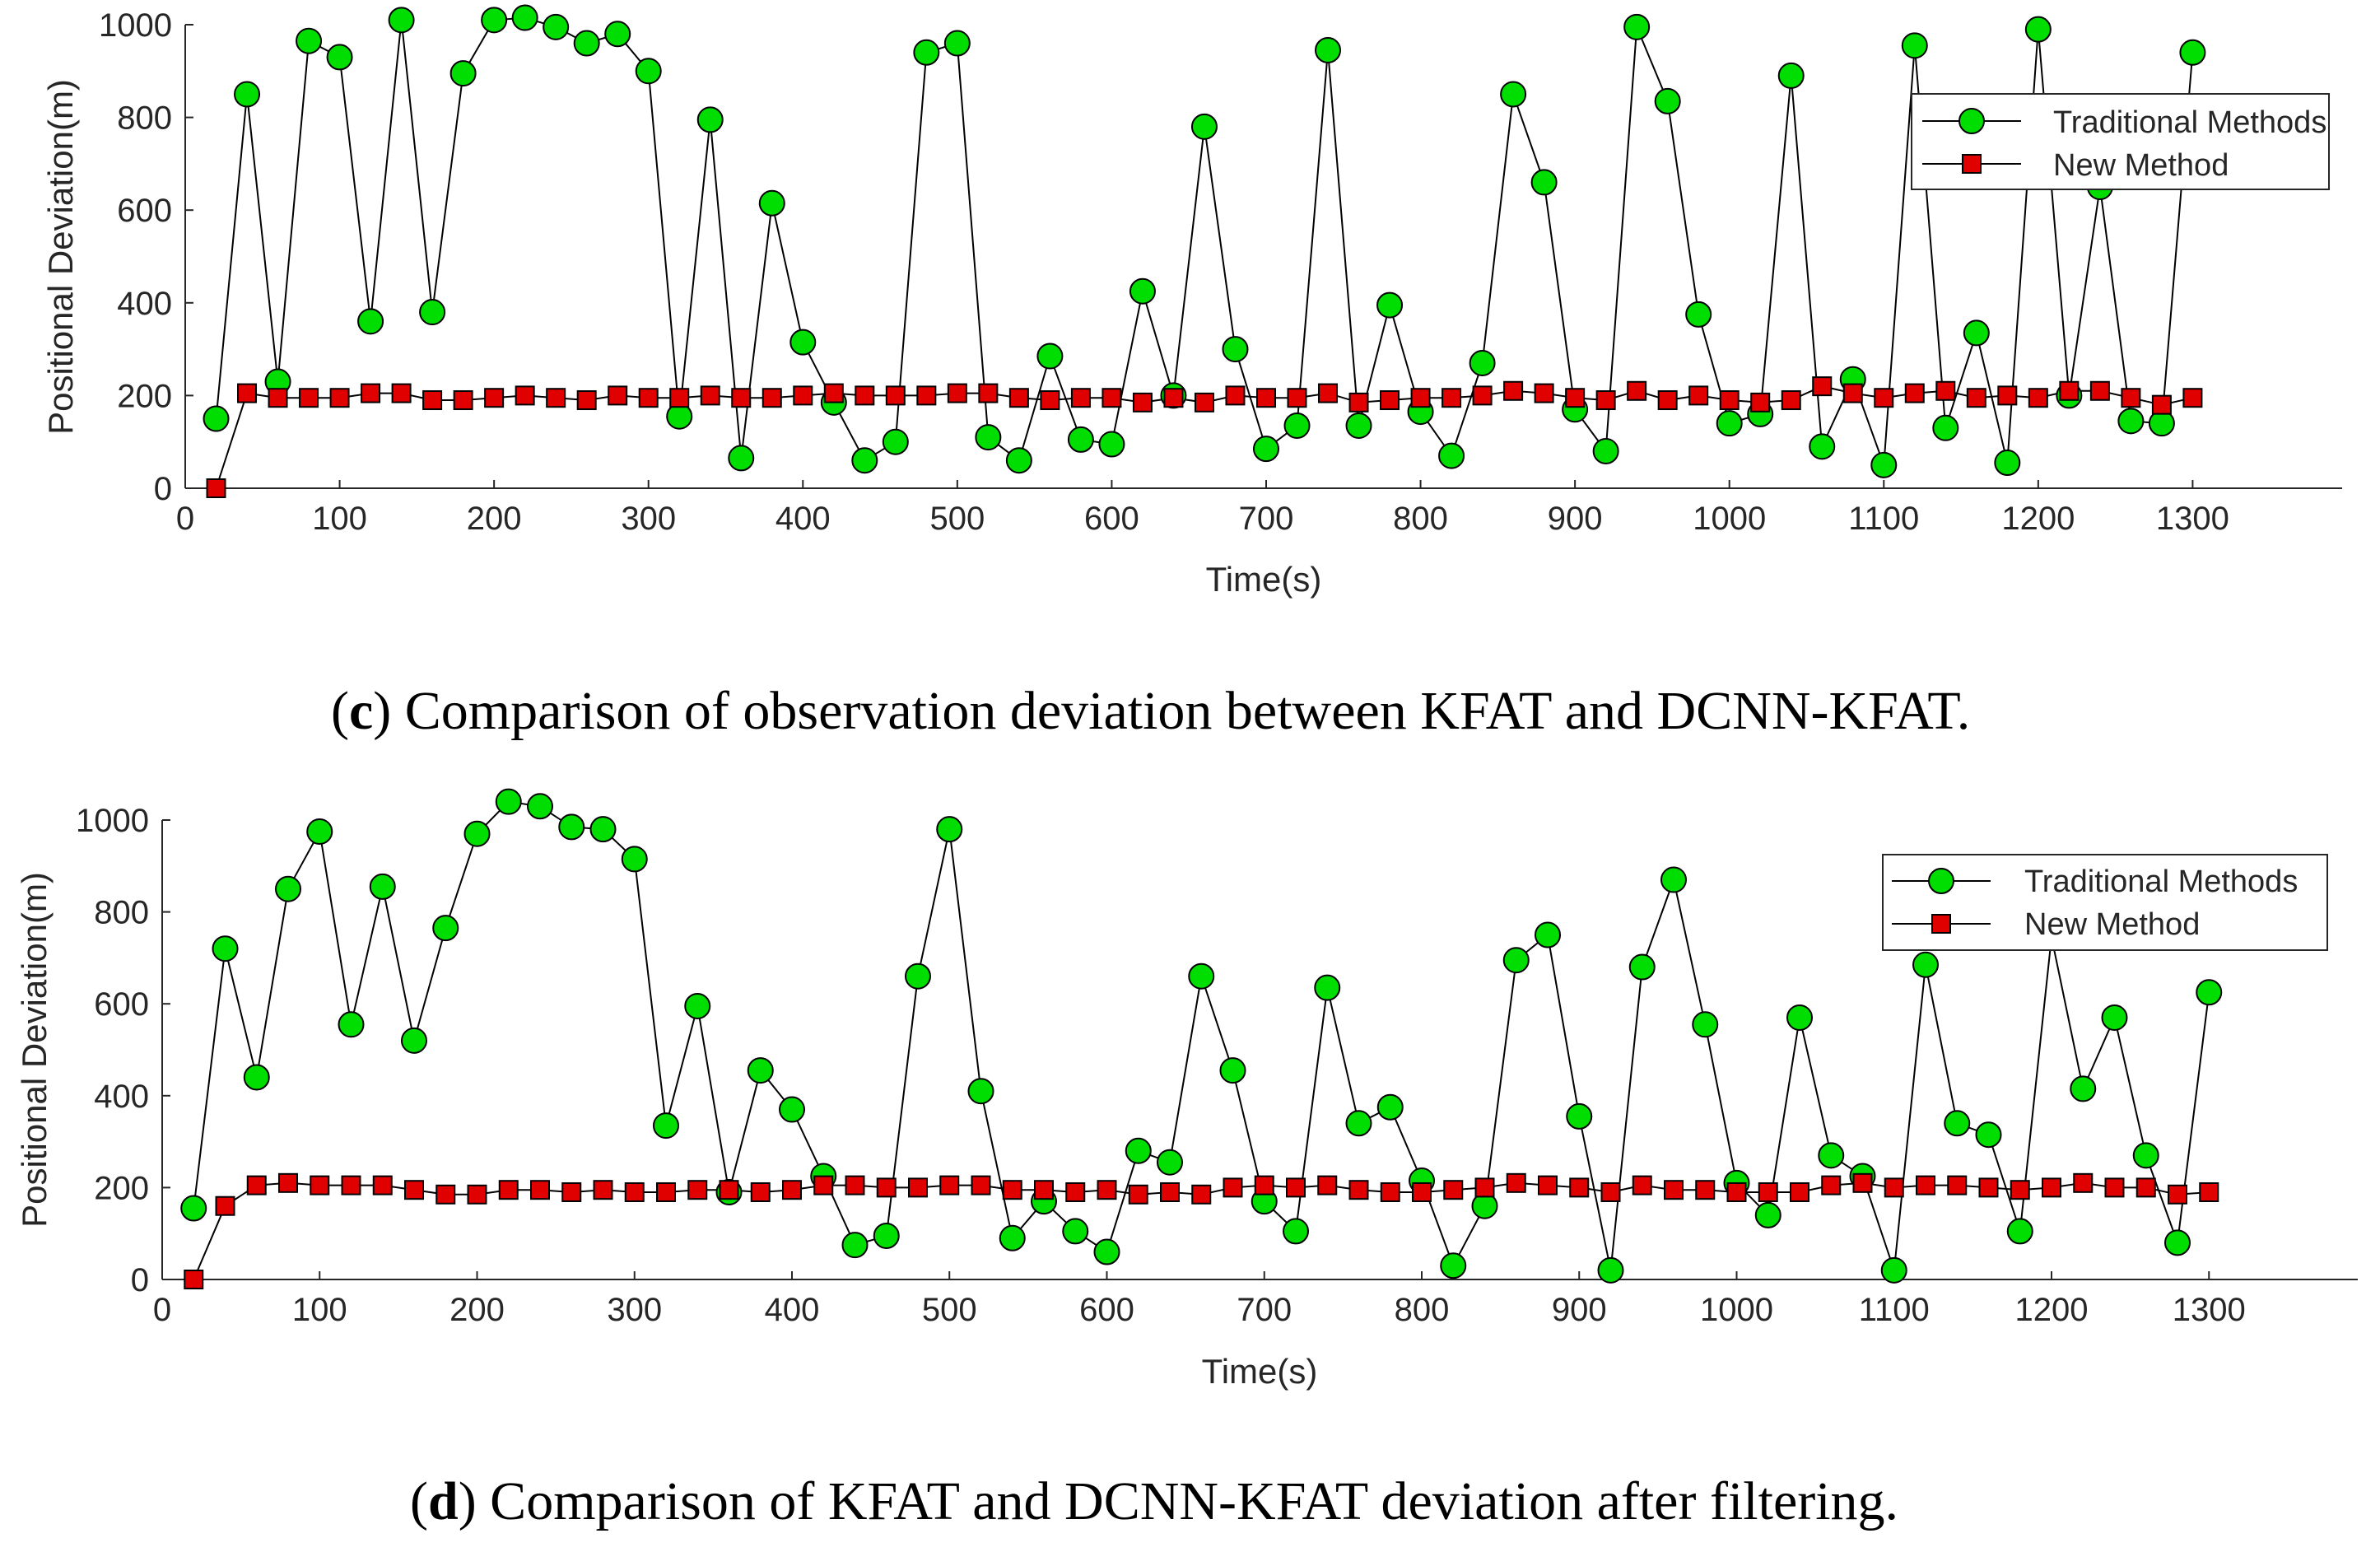  What do you see at coordinates (34, 1050) in the screenshot?
I see `chart-d-y-axis-label: Positional Deviation(m)` at bounding box center [34, 1050].